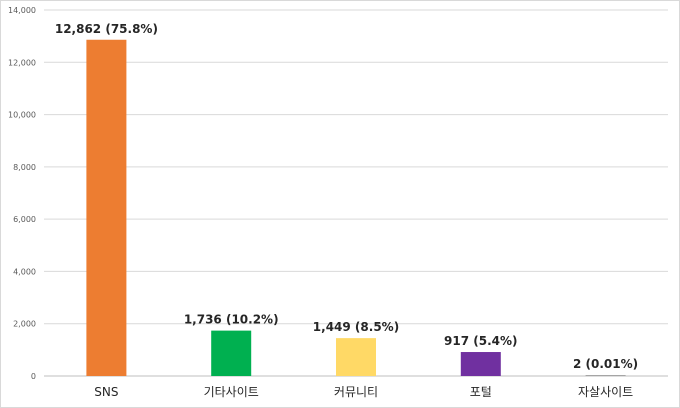  Describe the element at coordinates (24, 324) in the screenshot. I see `y-tick-label: 2,000` at that location.